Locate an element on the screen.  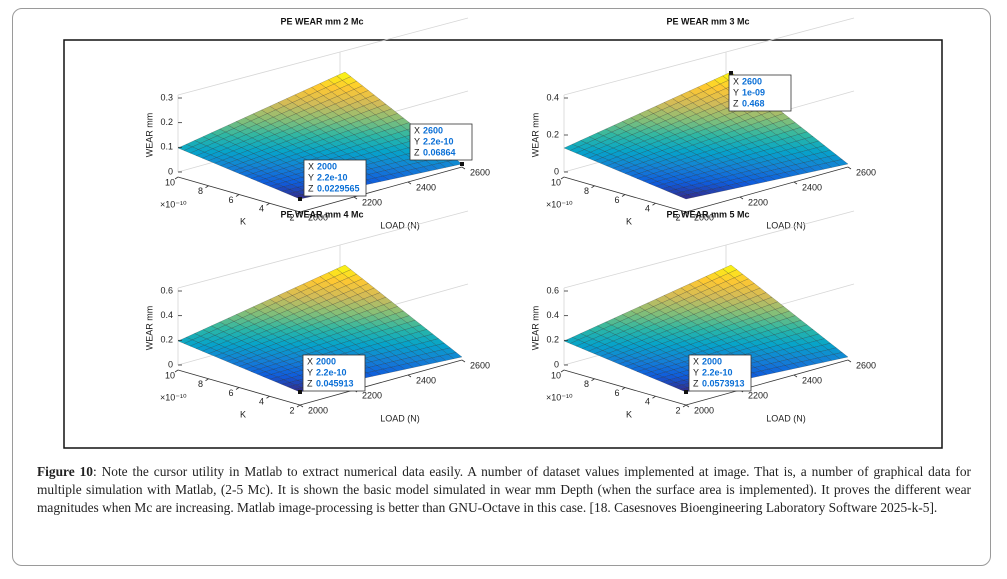
panel-title: PE WEAR mm 3 Mc is located at coordinates (707, 21).